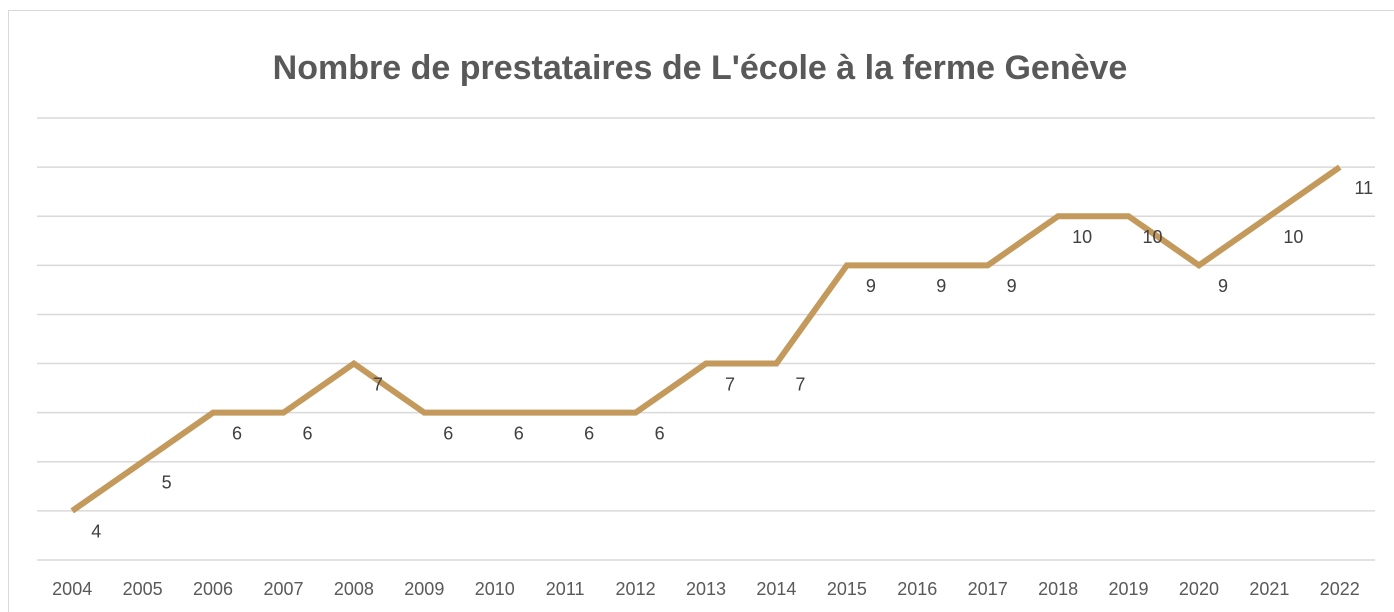 This screenshot has height=612, width=1394. What do you see at coordinates (1129, 589) in the screenshot?
I see `x-tick-label: 2019` at bounding box center [1129, 589].